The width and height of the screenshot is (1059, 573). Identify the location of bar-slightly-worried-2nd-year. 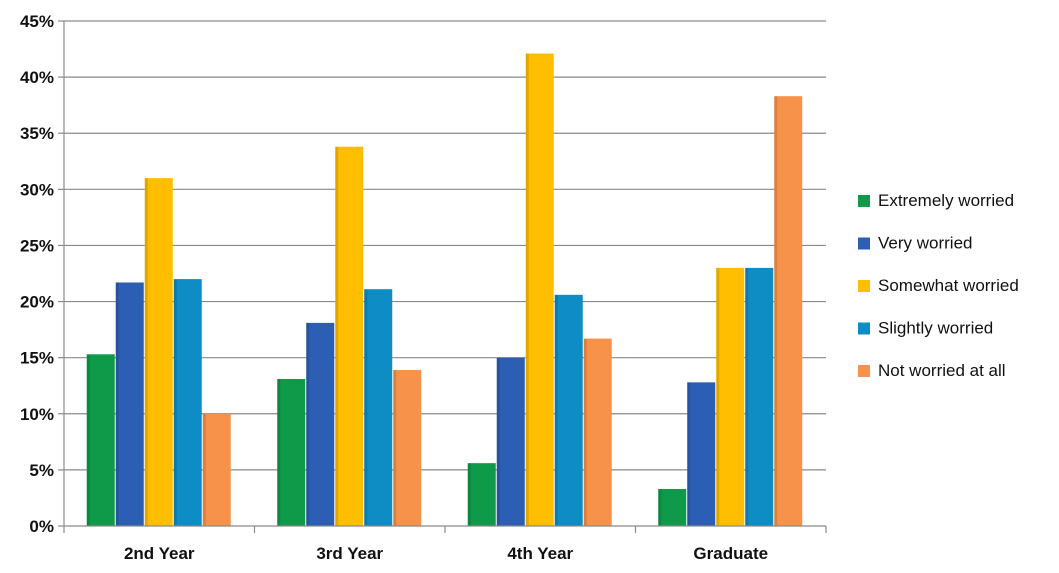
(187, 402).